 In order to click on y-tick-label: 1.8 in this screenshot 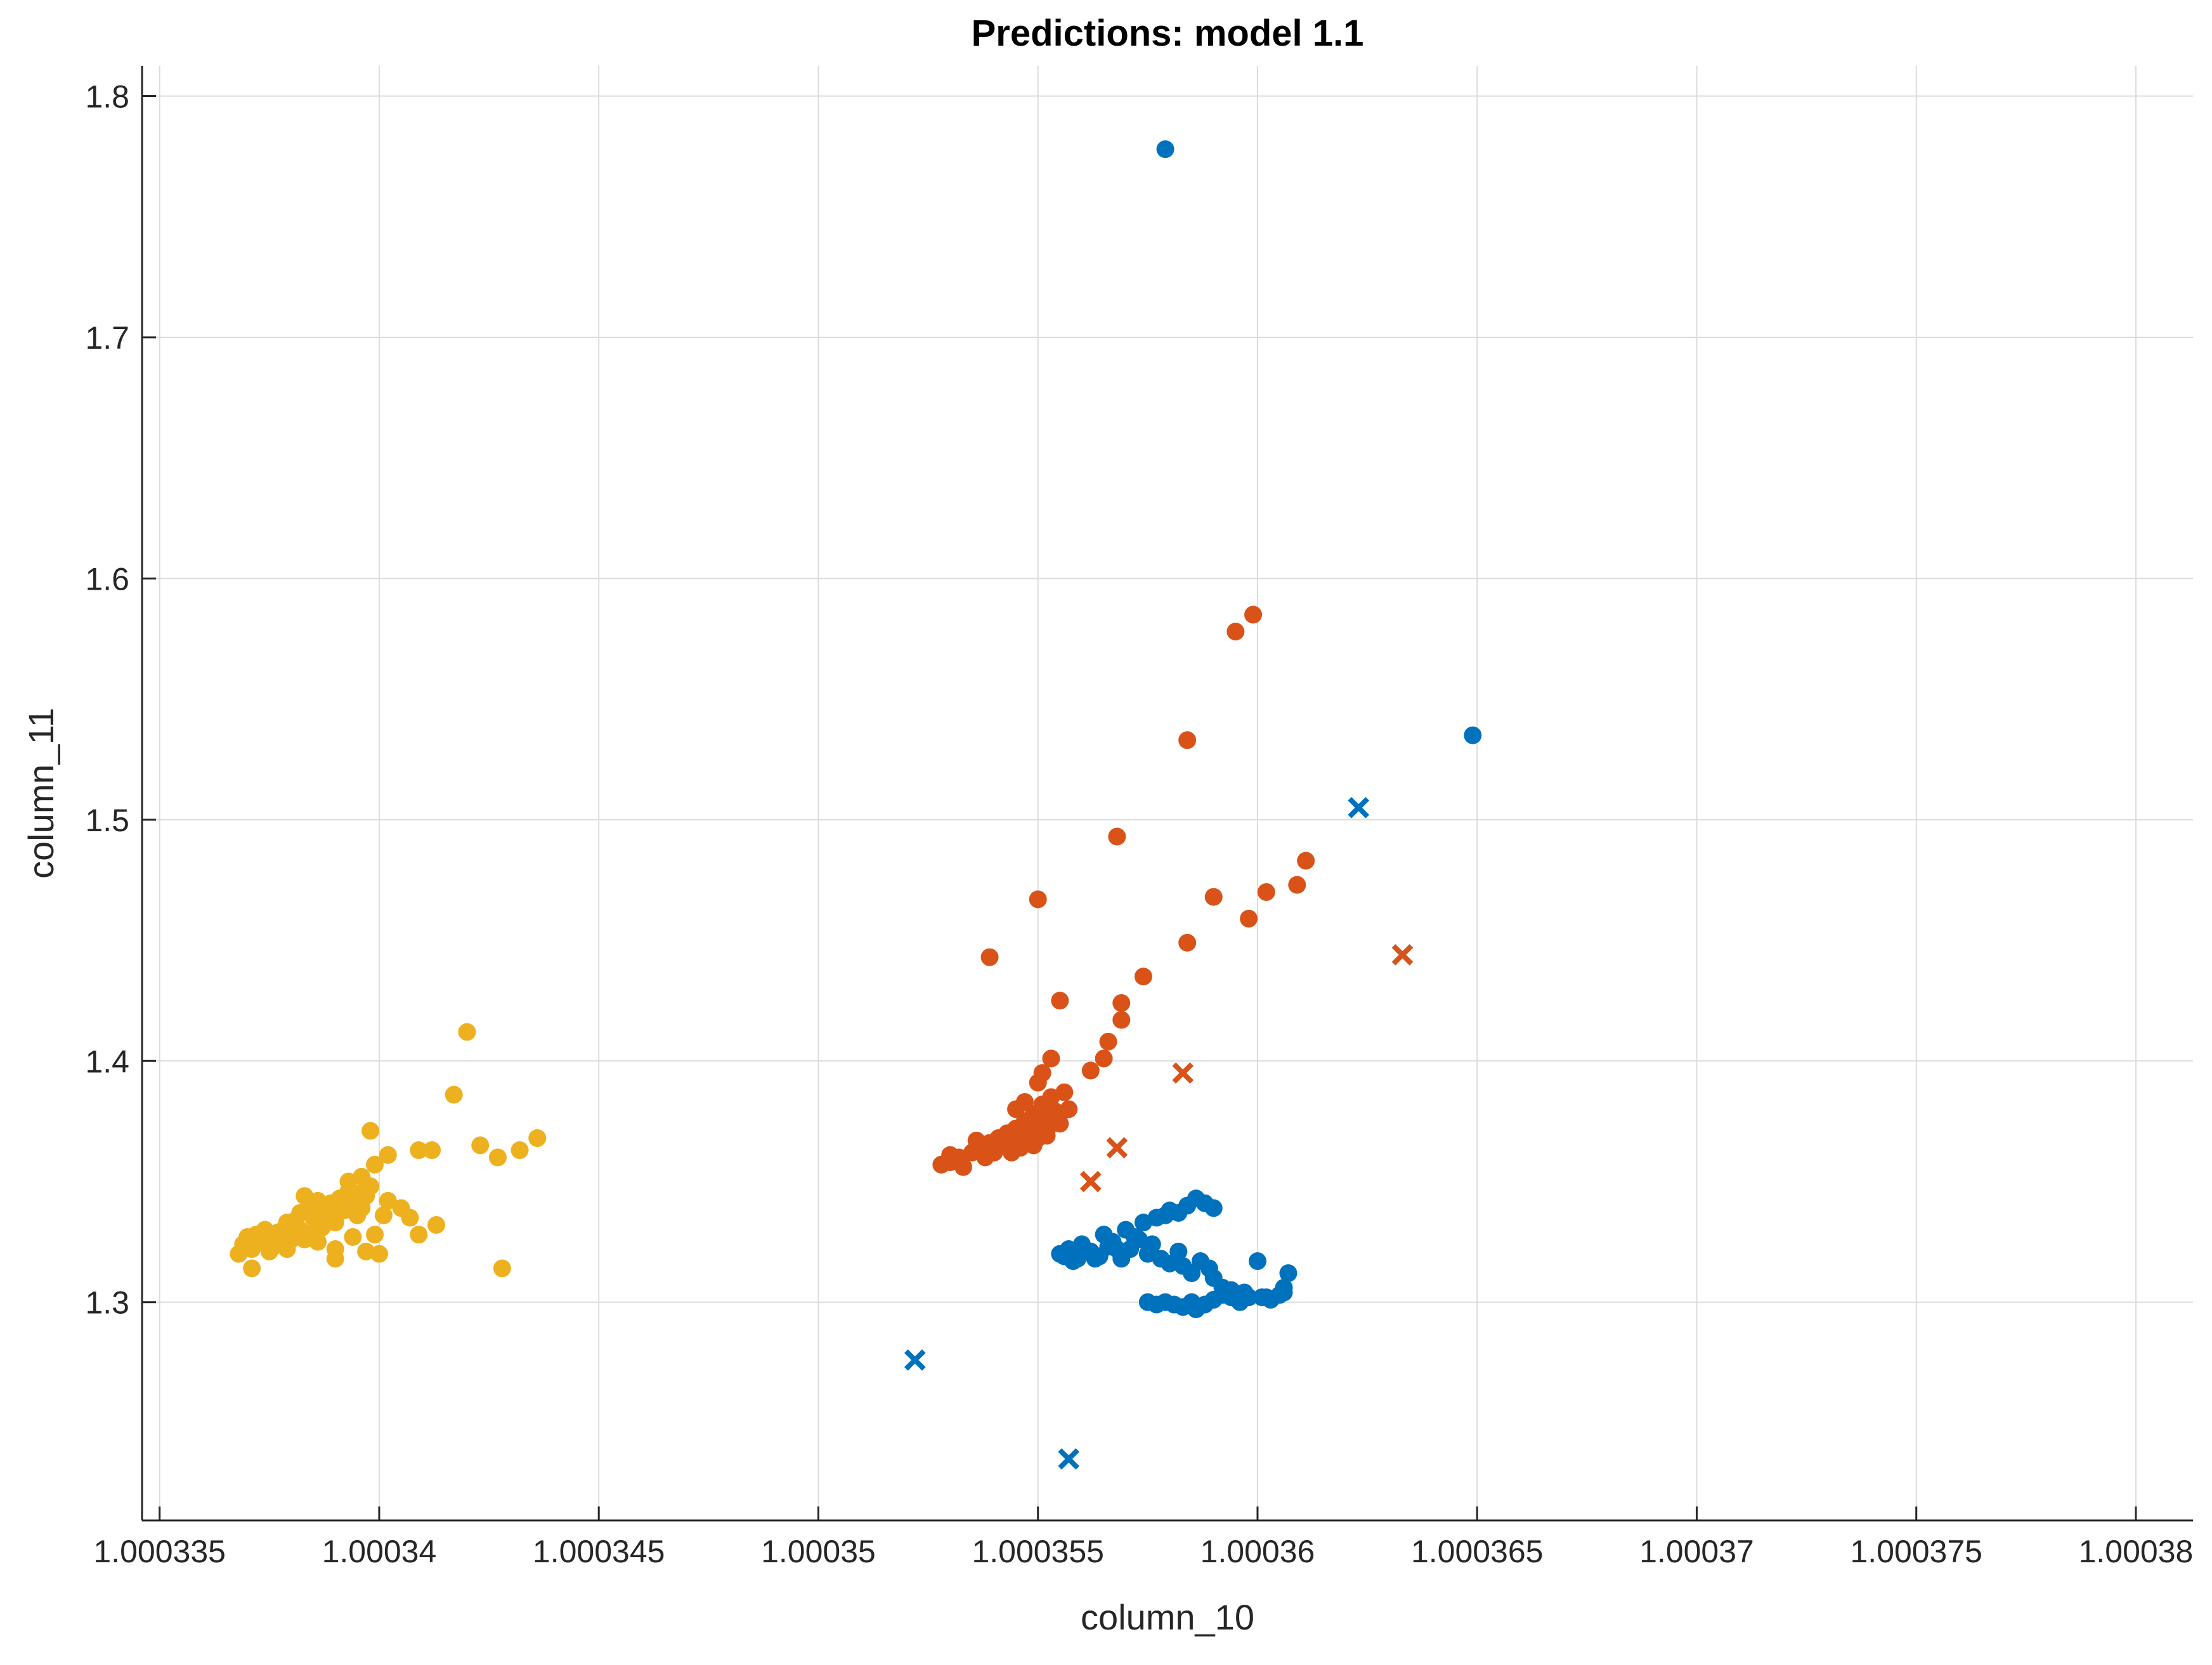, I will do `click(107, 97)`.